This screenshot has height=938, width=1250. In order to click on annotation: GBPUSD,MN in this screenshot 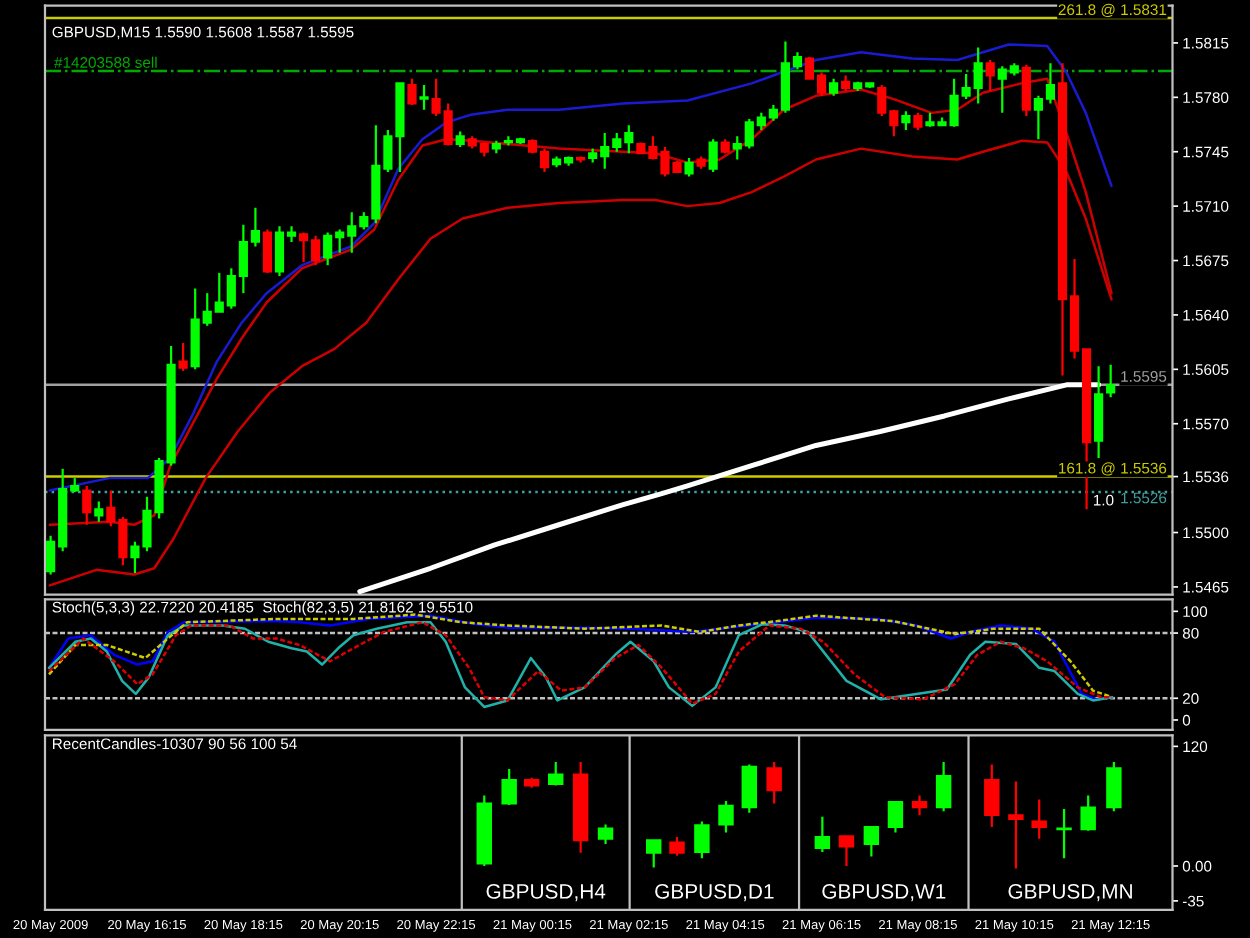, I will do `click(1070, 893)`.